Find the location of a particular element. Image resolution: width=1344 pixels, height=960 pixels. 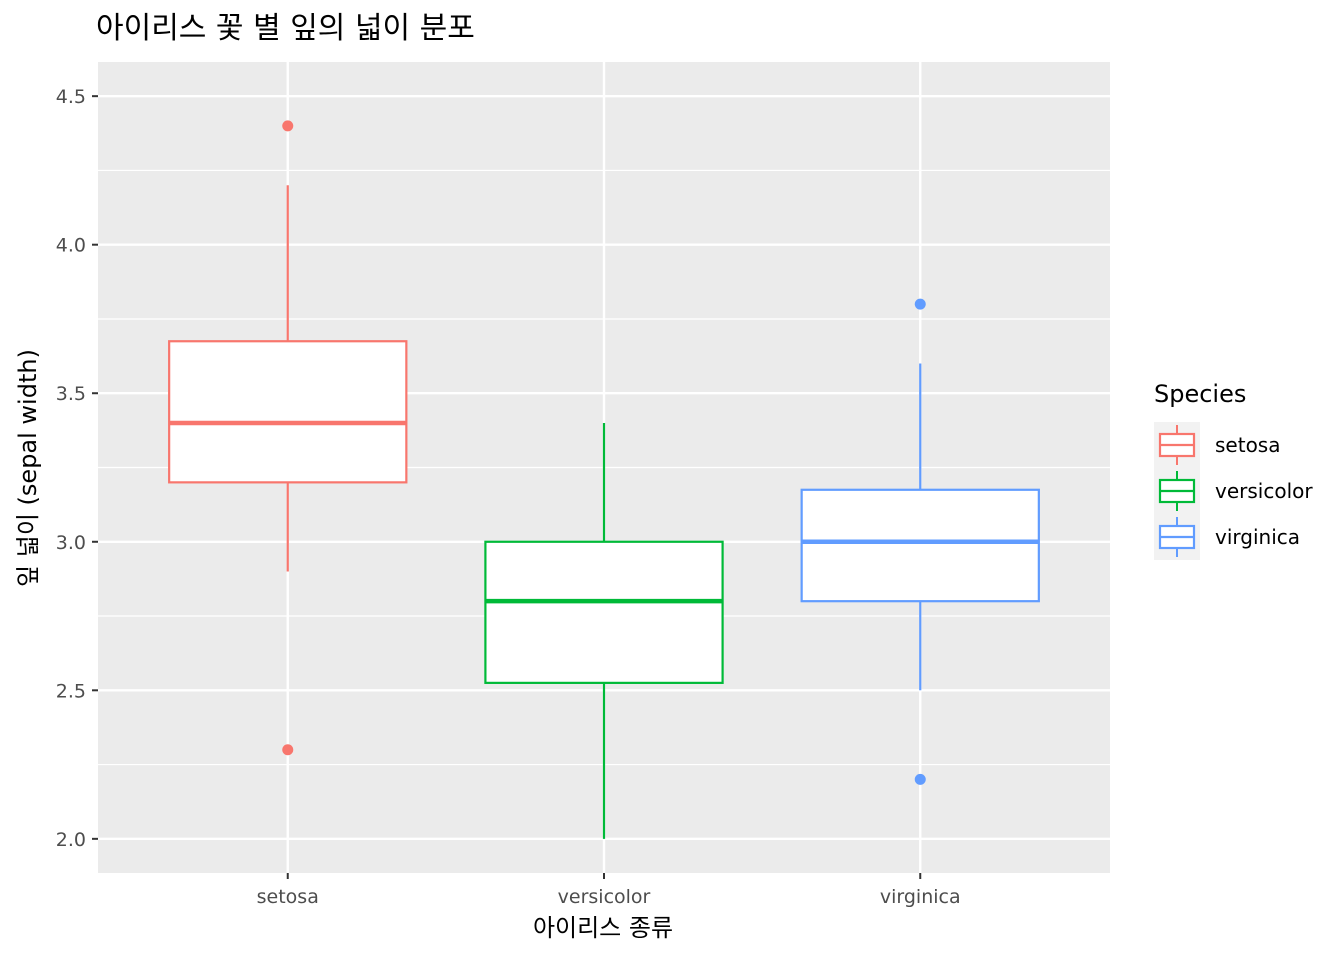

box-versicolor is located at coordinates (604, 630).